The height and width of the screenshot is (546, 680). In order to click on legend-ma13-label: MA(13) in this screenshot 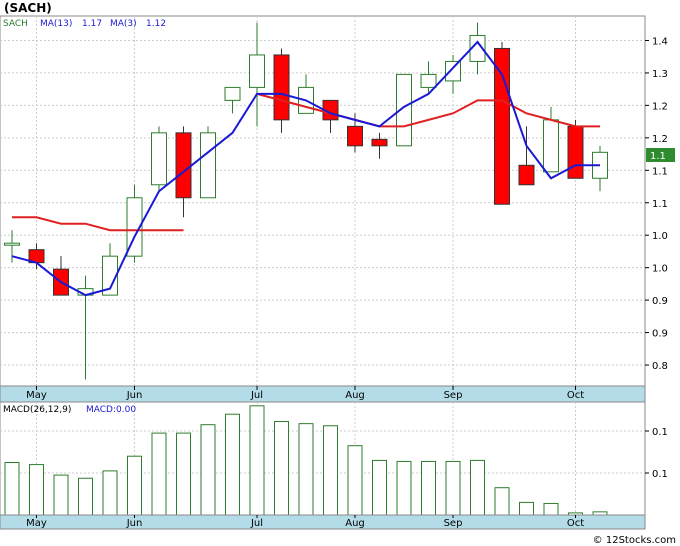, I will do `click(56, 24)`.